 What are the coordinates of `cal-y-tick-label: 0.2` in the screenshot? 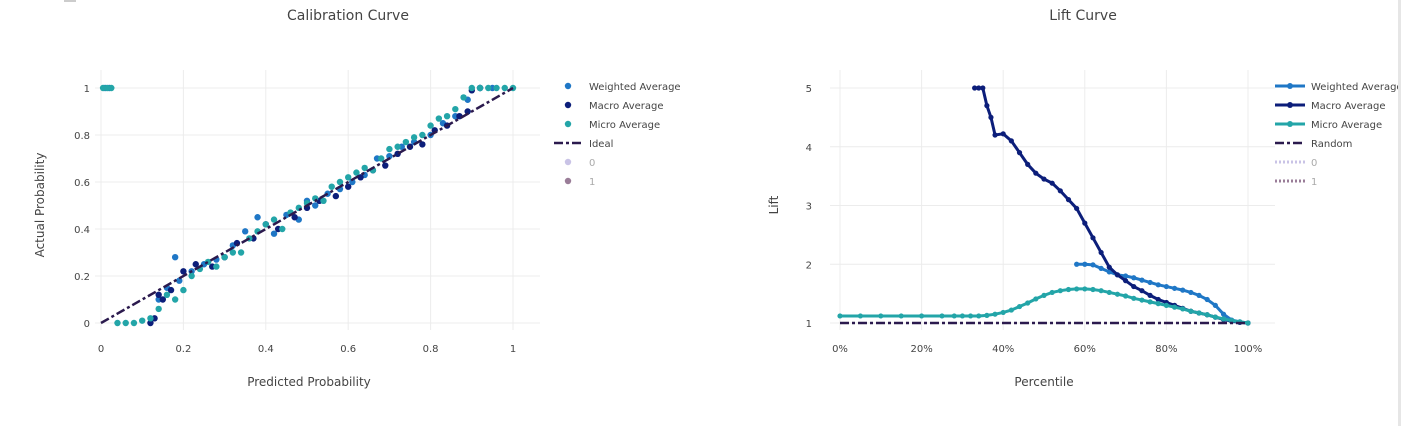 It's located at (82, 277).